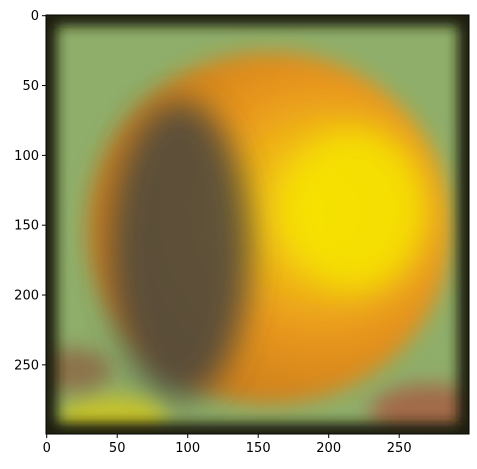 The width and height of the screenshot is (477, 469). What do you see at coordinates (227, 445) in the screenshot?
I see `x-axis: 0 50 100 150 200 250` at bounding box center [227, 445].